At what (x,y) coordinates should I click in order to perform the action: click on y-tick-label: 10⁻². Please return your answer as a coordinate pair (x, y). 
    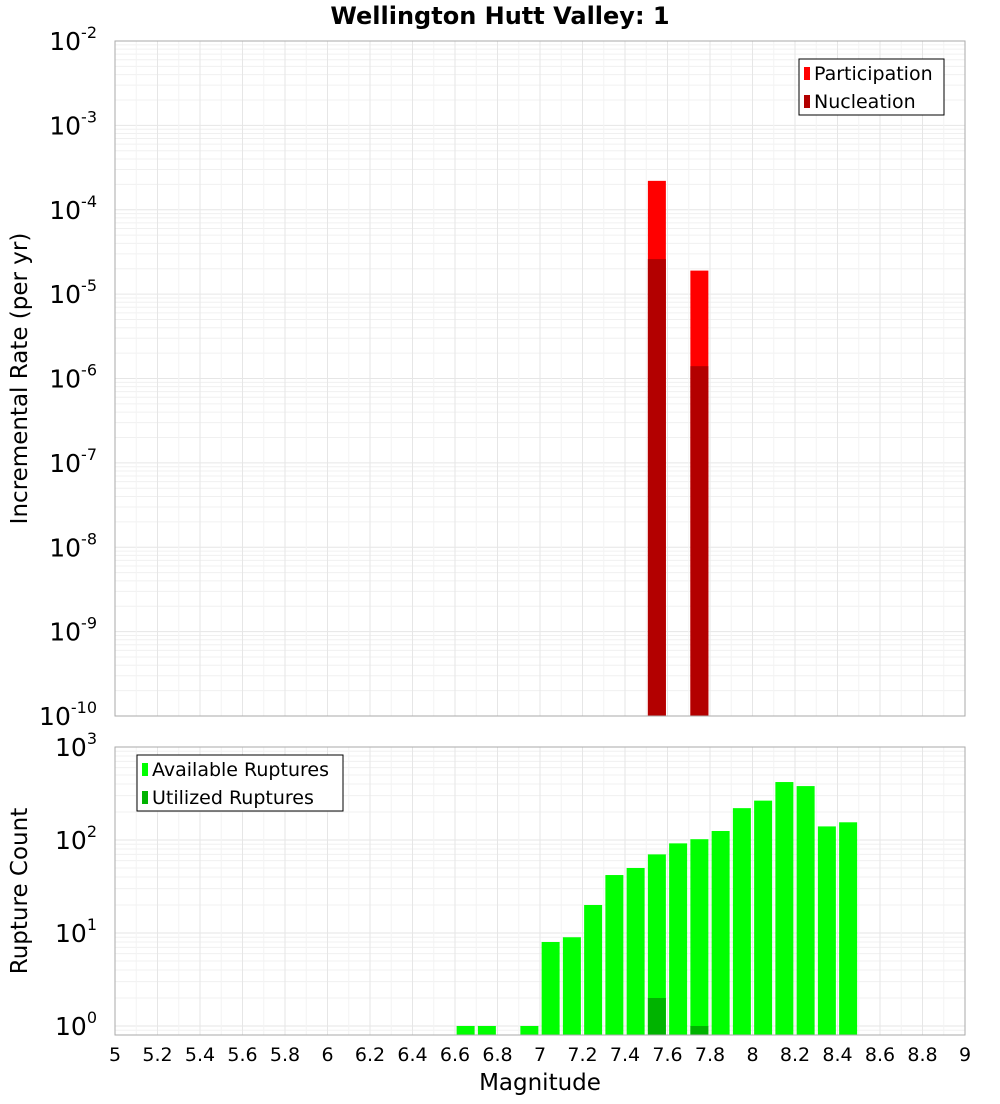
    Looking at the image, I should click on (73, 39).